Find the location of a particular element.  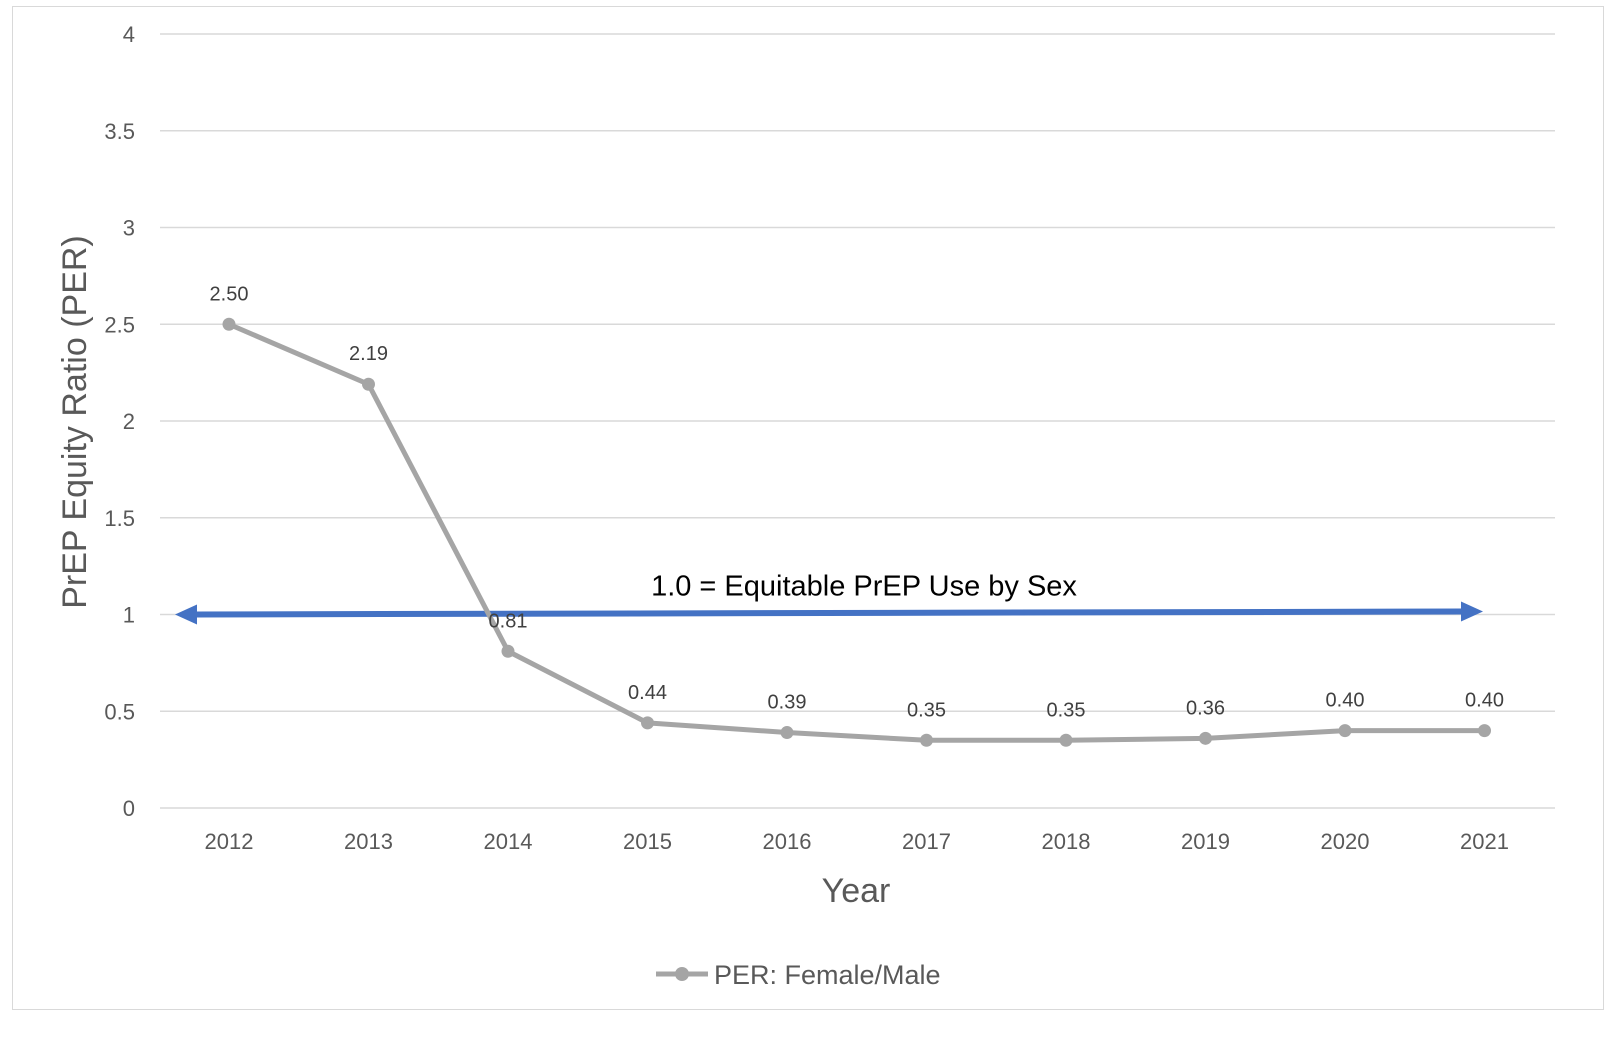

x-tick-label: 2017 is located at coordinates (926, 841).